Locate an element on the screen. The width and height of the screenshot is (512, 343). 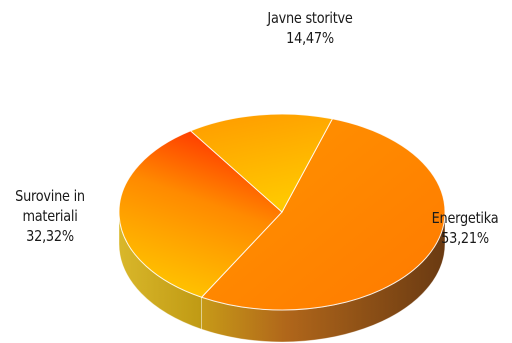
data-label-energetika: Energetika 53,21% is located at coordinates (462, 228).